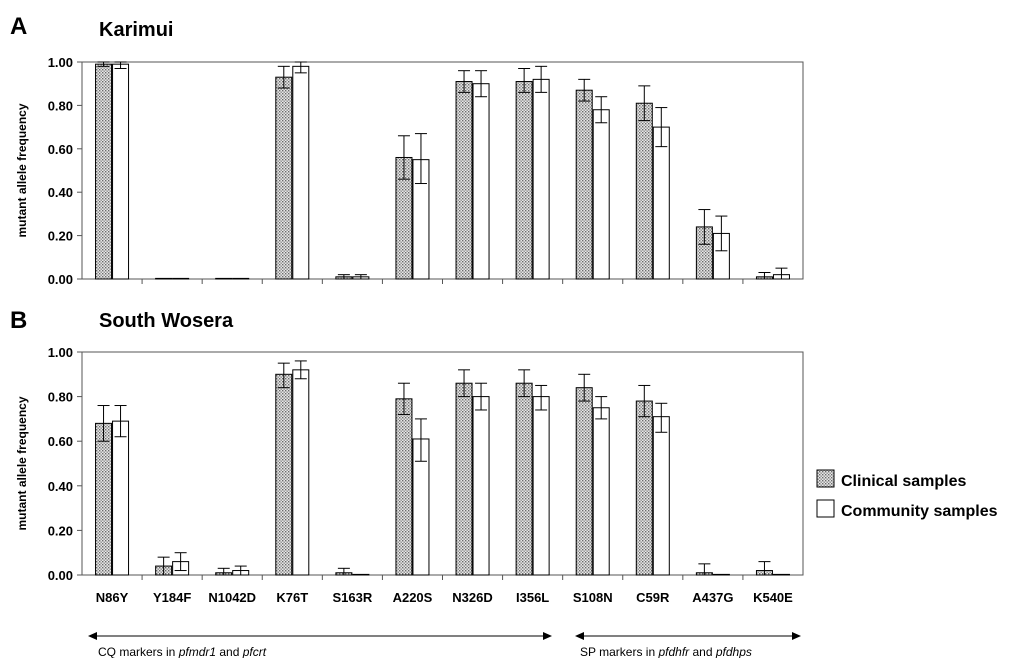  I want to click on group-arrow-sp: SP markers in pfdhfr and pfdhps, so click(688, 645).